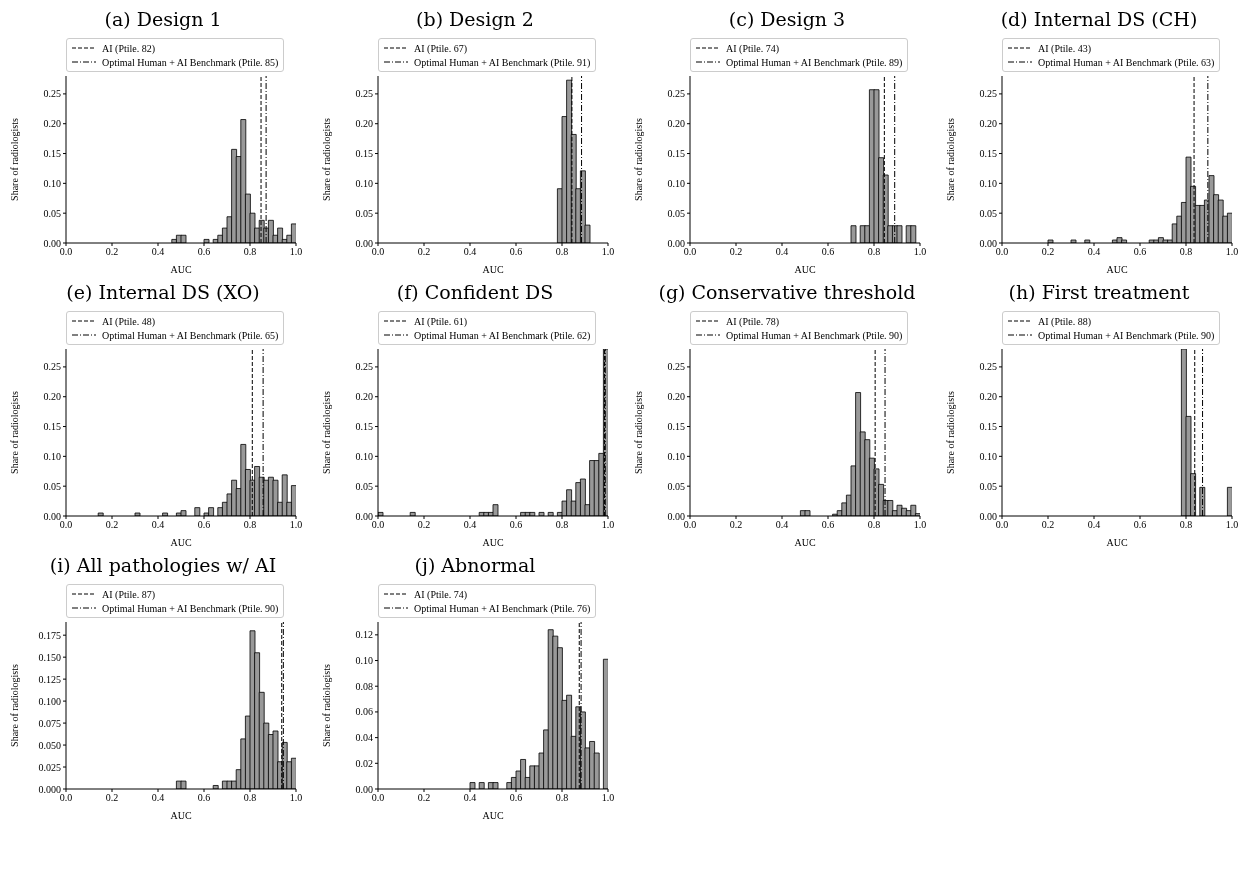 Image resolution: width=1256 pixels, height=884 pixels. What do you see at coordinates (475, 20) in the screenshot?
I see `chart-title: (b) Design 2` at bounding box center [475, 20].